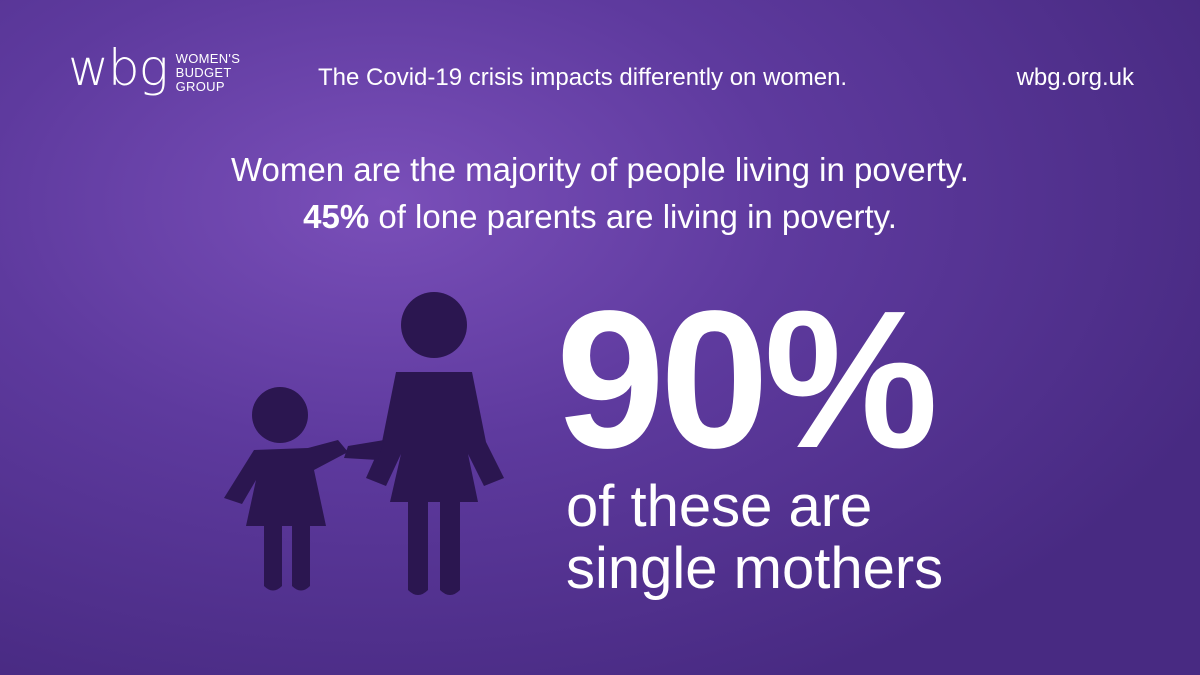 Image resolution: width=1200 pixels, height=675 pixels. I want to click on stat-caption: of these are single mothers, so click(754, 538).